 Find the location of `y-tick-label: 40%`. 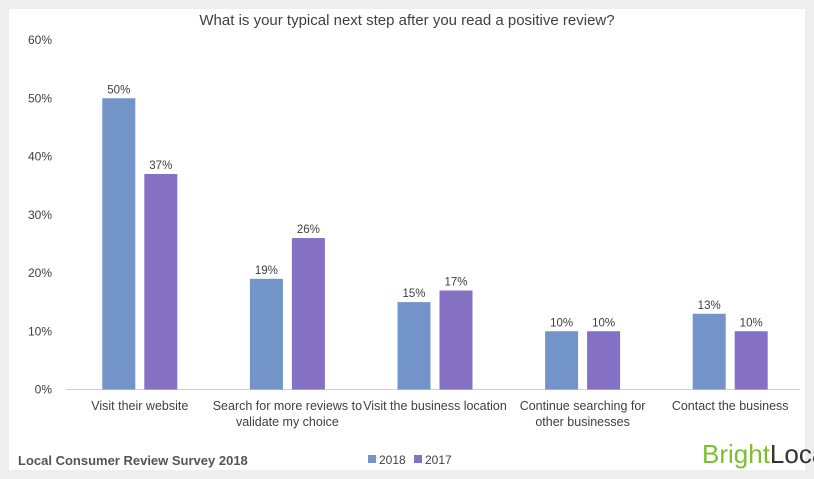

y-tick-label: 40% is located at coordinates (40, 157).